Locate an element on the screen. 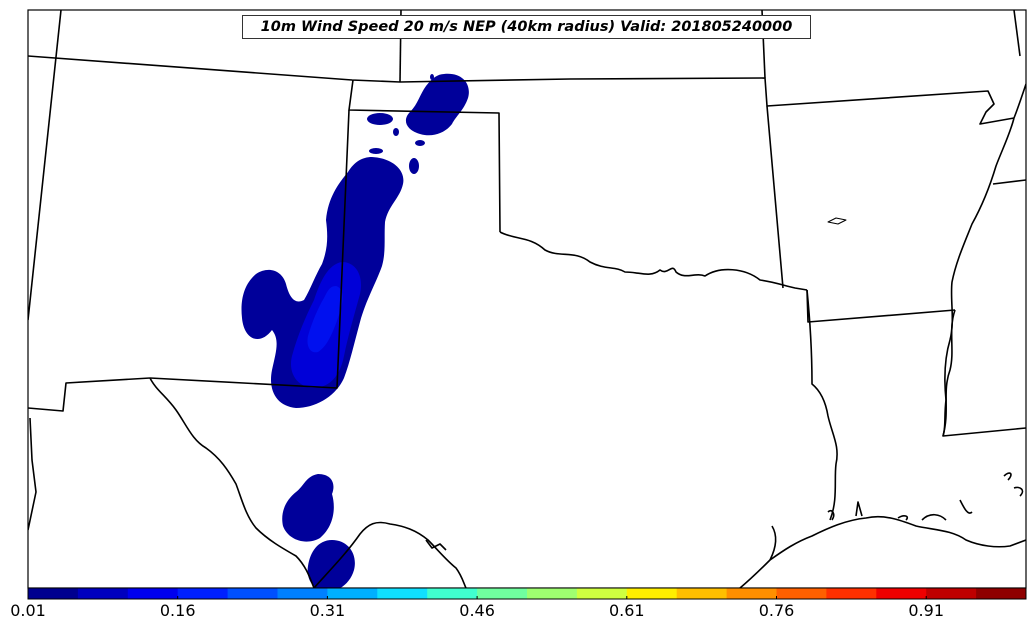 This screenshot has height=633, width=1036. probability-region-inner-light is located at coordinates (325, 319).